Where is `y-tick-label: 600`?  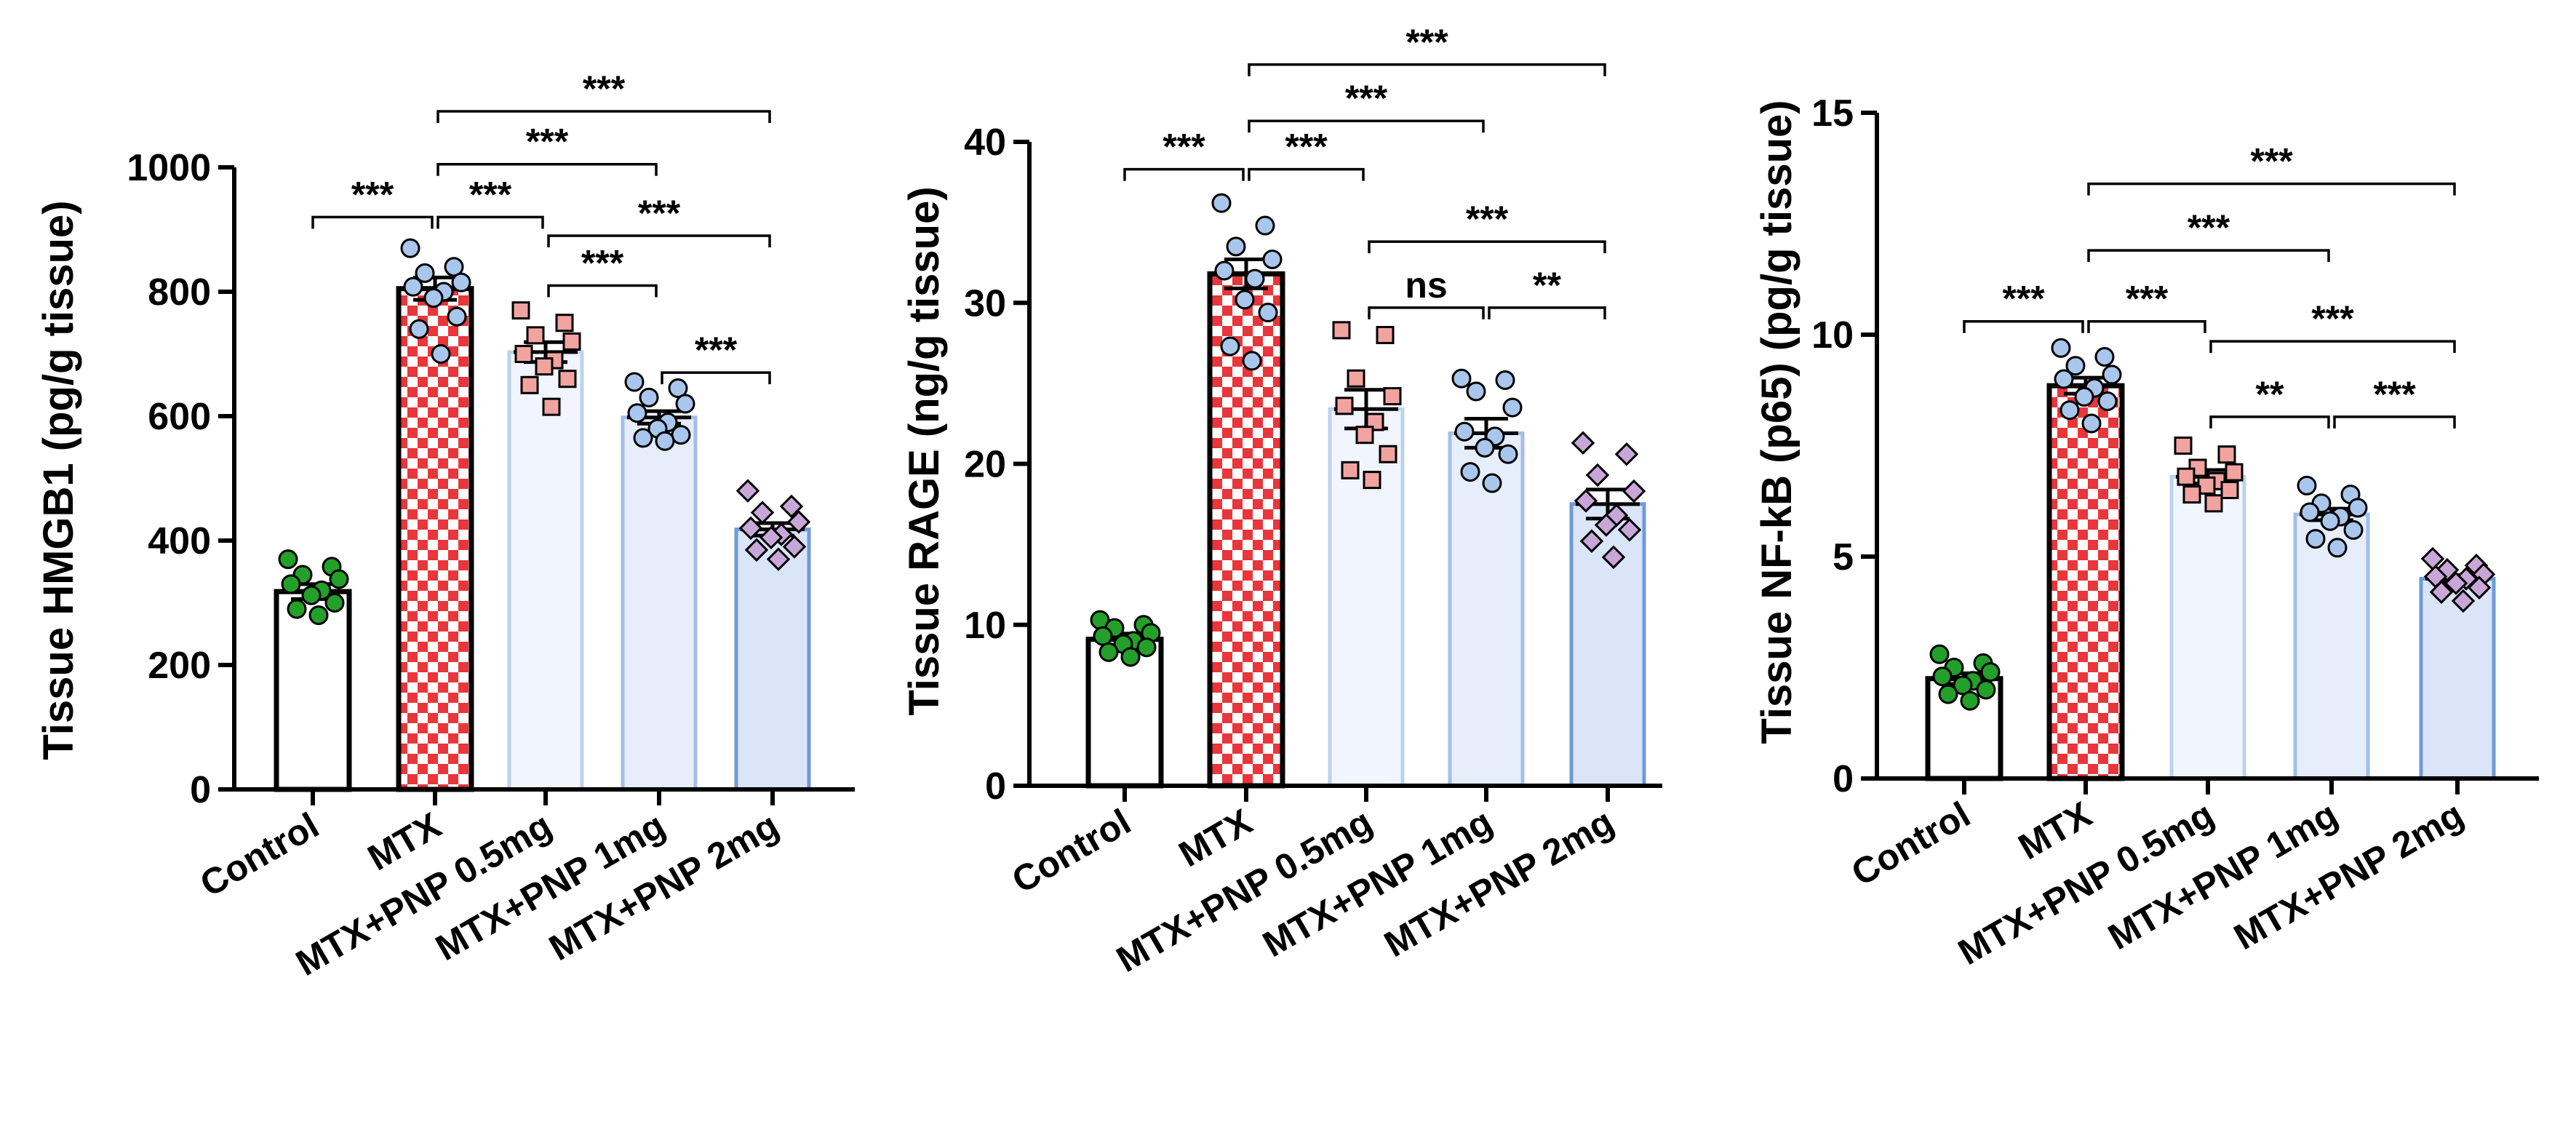 y-tick-label: 600 is located at coordinates (179, 417).